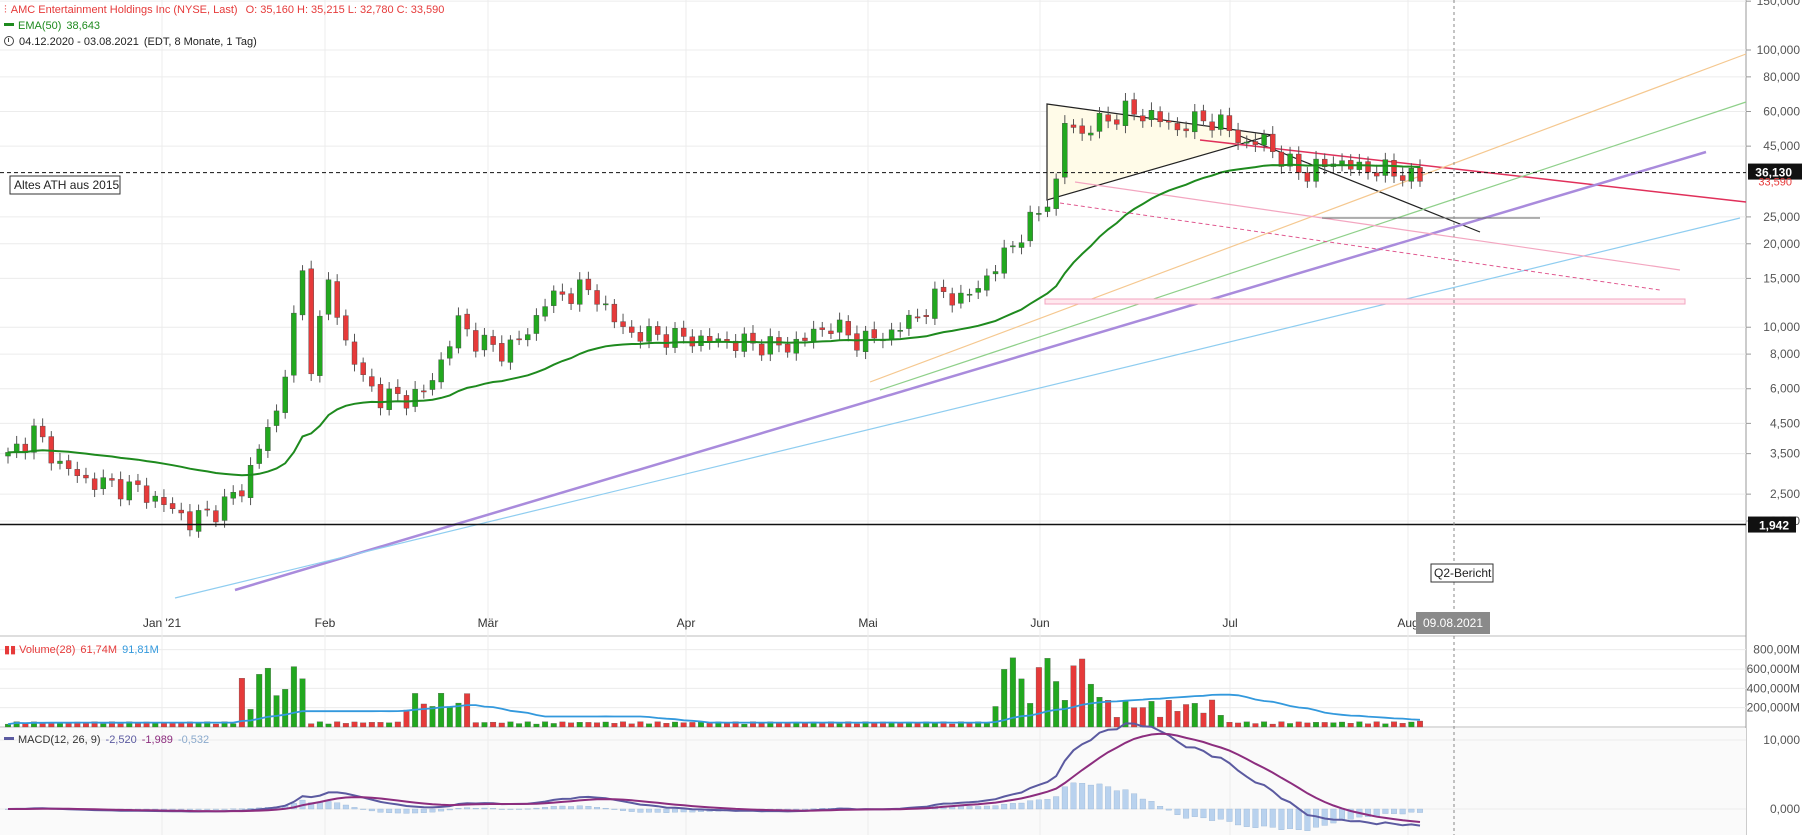 This screenshot has height=835, width=1806. Describe the element at coordinates (81, 649) in the screenshot. I see `volume-legend: ▮▮ Volume(28) 61,74M 91,81M` at that location.